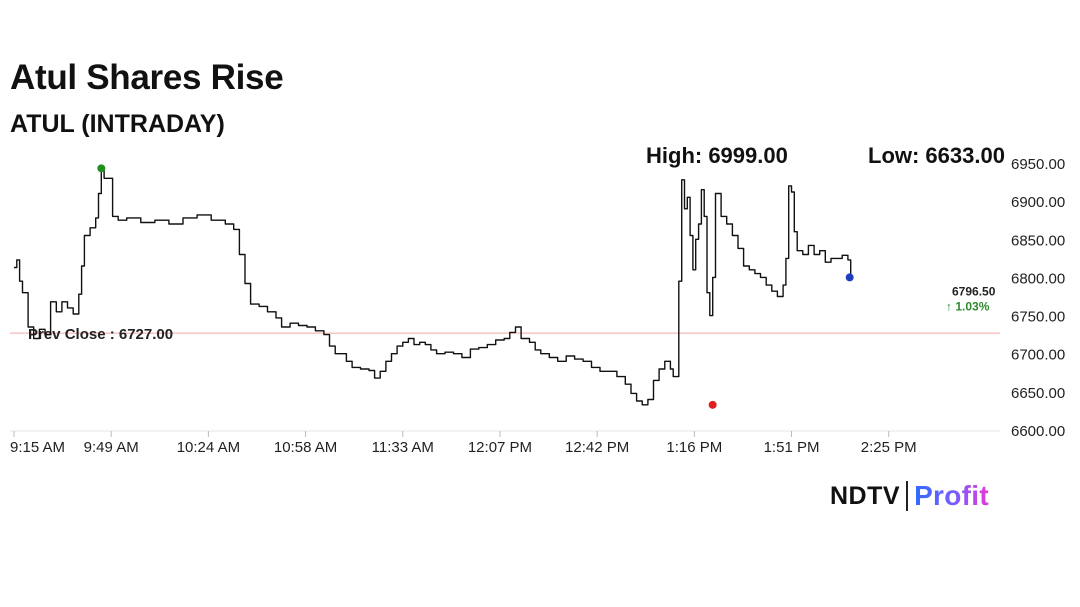 This screenshot has width=1080, height=607. What do you see at coordinates (1038, 164) in the screenshot?
I see `y-tick-label: 6950.00` at bounding box center [1038, 164].